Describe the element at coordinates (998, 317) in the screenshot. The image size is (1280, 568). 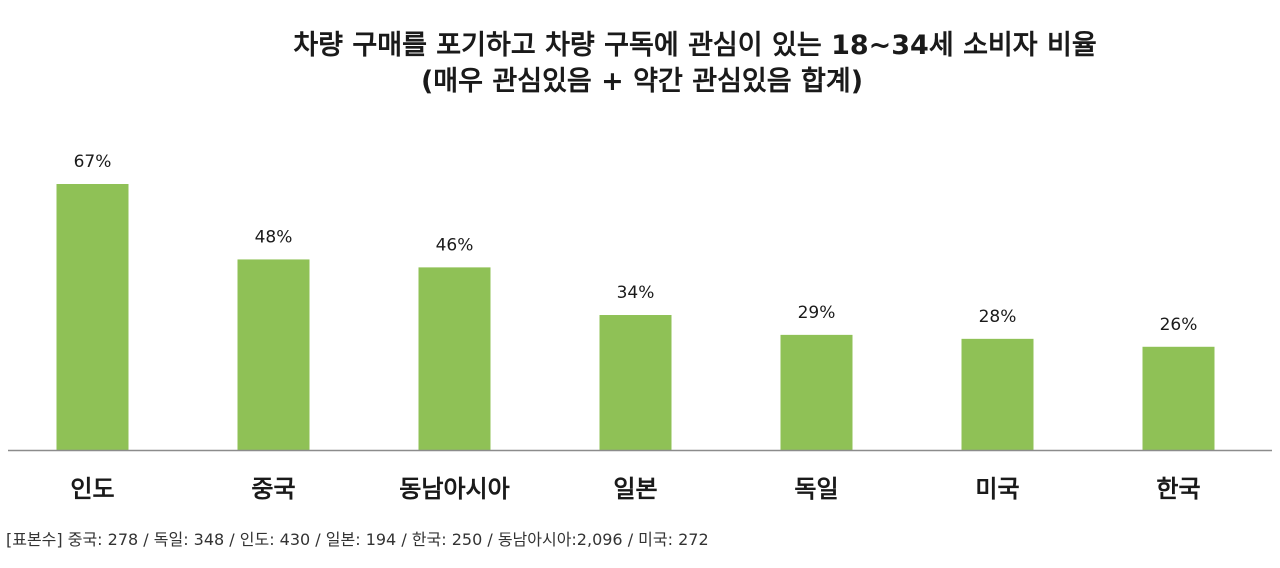
I see `data-label-5: 28%` at that location.